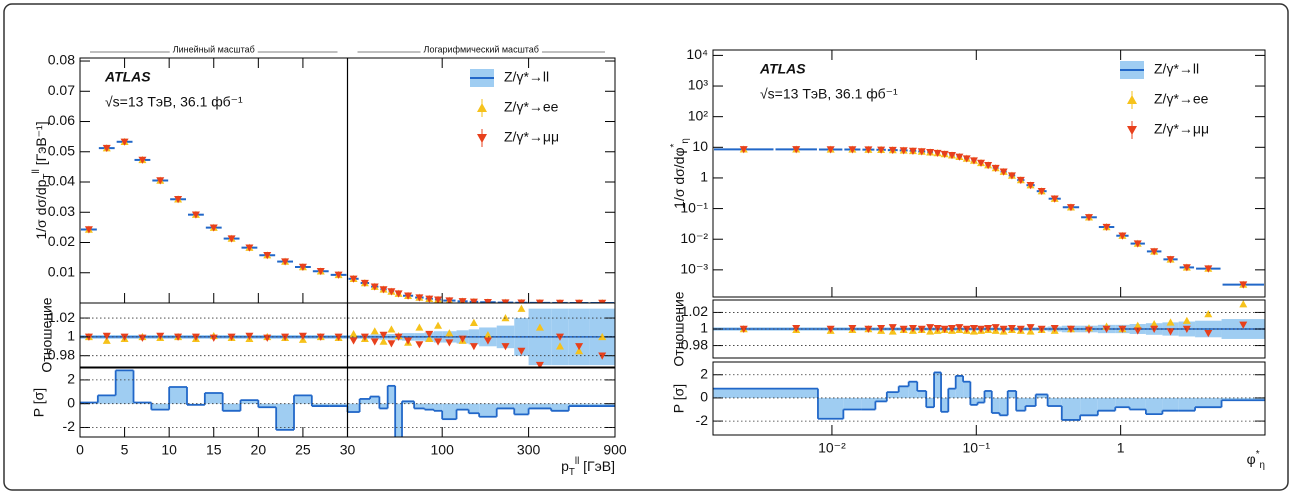 Image resolution: width=1292 pixels, height=494 pixels. I want to click on x-tick-label: 10⁻², so click(832, 448).